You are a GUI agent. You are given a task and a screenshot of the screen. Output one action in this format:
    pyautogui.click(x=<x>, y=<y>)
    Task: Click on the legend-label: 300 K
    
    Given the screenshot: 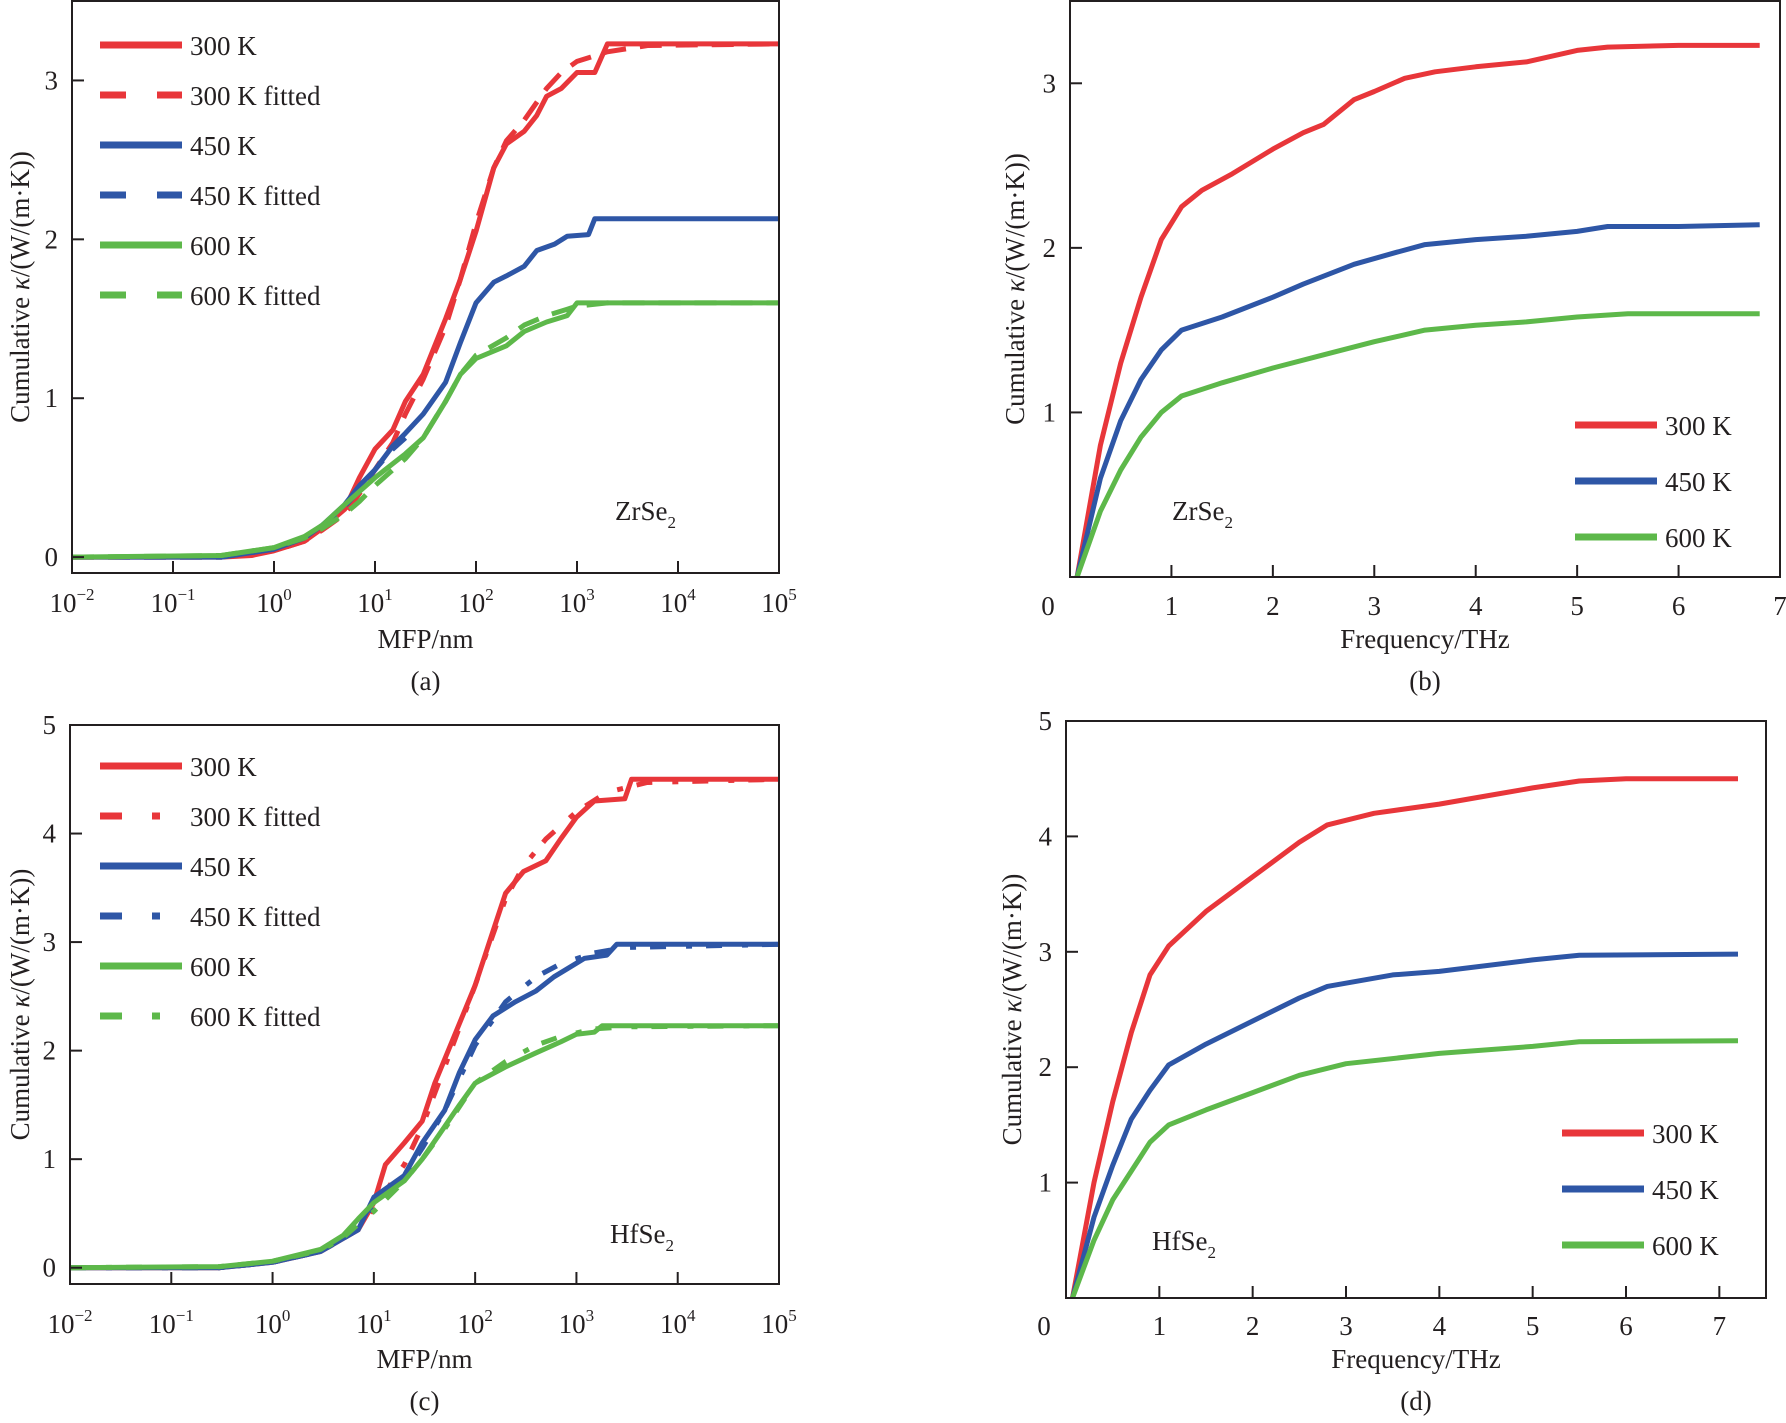 What is the action you would take?
    pyautogui.click(x=223, y=767)
    